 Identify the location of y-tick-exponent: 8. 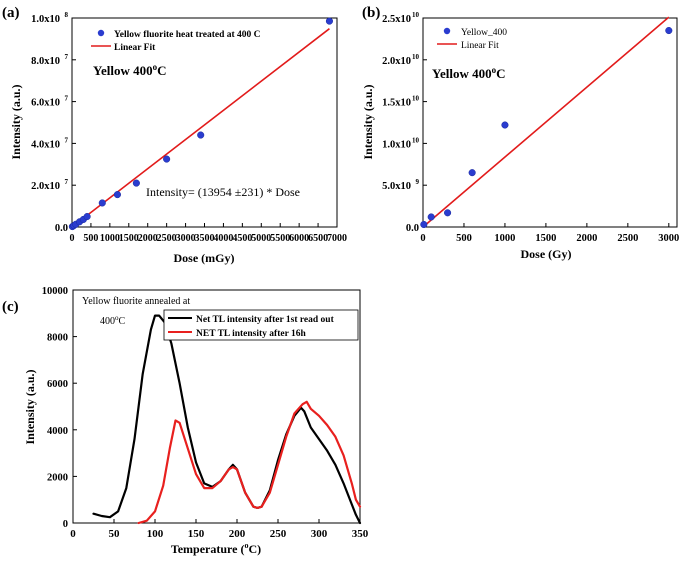
(67, 15).